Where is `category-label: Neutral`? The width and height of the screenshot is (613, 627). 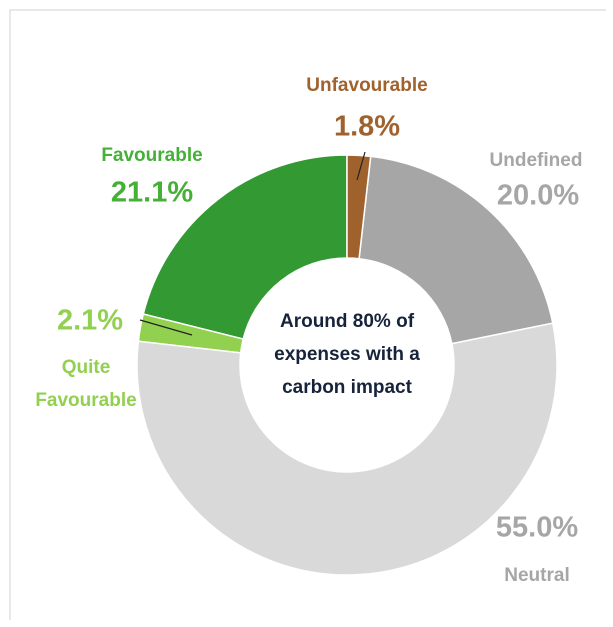 category-label: Neutral is located at coordinates (536, 575).